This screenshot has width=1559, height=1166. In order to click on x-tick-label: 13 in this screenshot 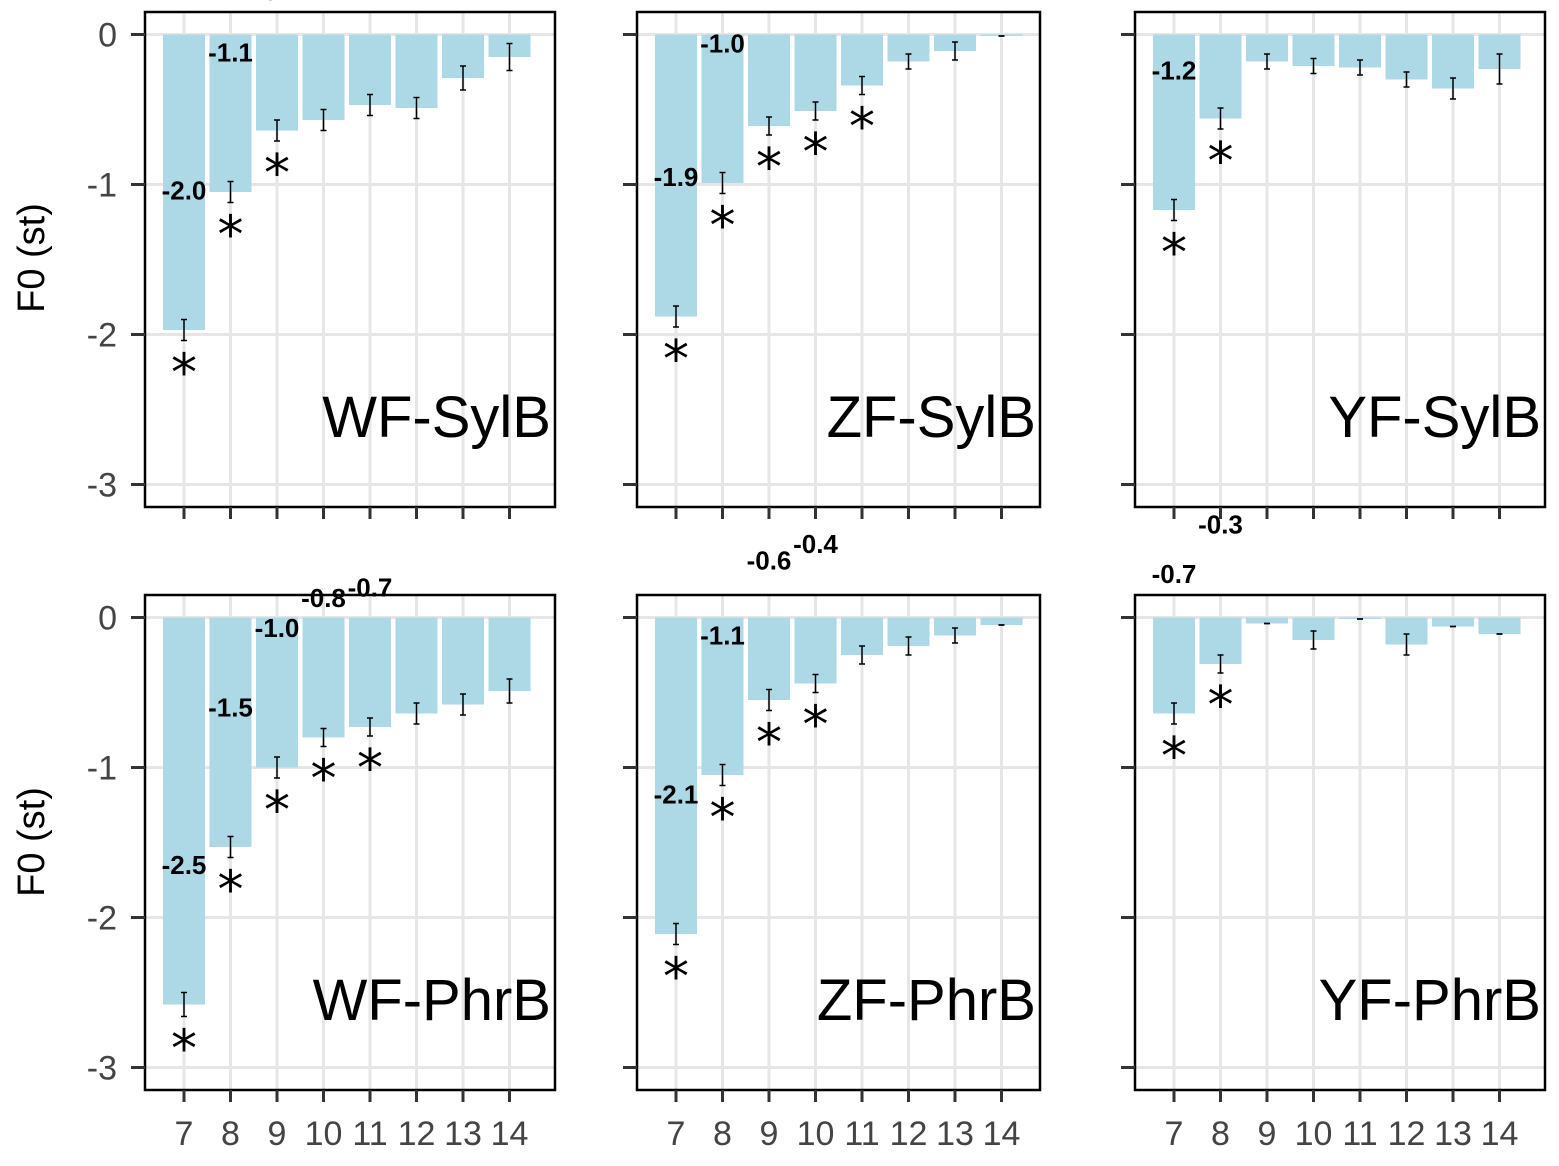, I will do `click(955, 1134)`.